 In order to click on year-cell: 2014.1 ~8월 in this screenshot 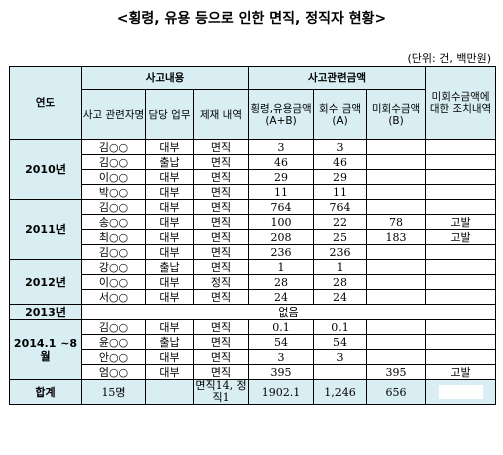, I will do `click(45, 349)`.